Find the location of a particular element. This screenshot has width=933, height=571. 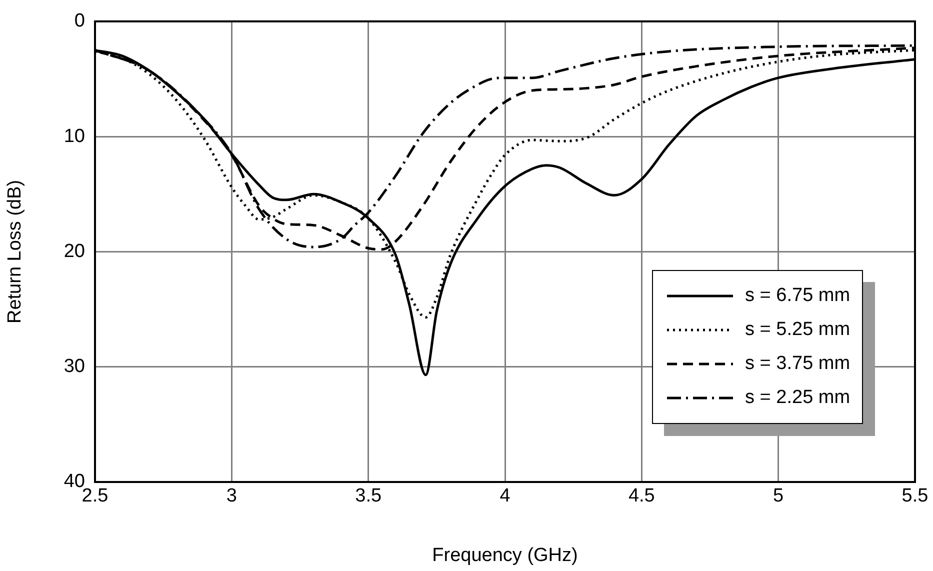

x-tick-label: 4.5 is located at coordinates (641, 496).